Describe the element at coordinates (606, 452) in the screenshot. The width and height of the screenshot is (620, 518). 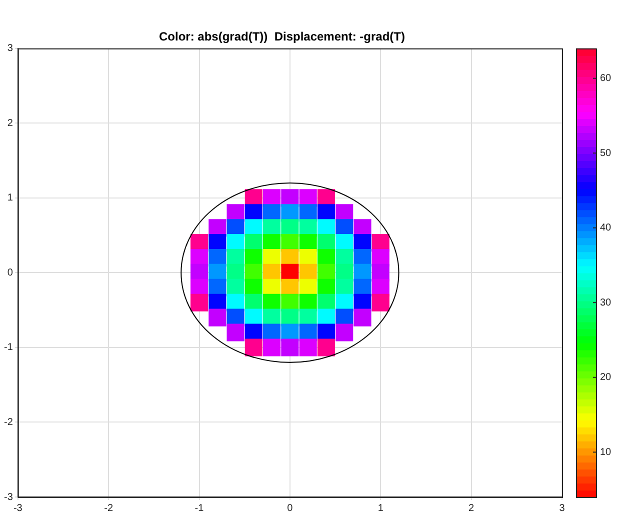
I see `color-bar-label: 10` at that location.